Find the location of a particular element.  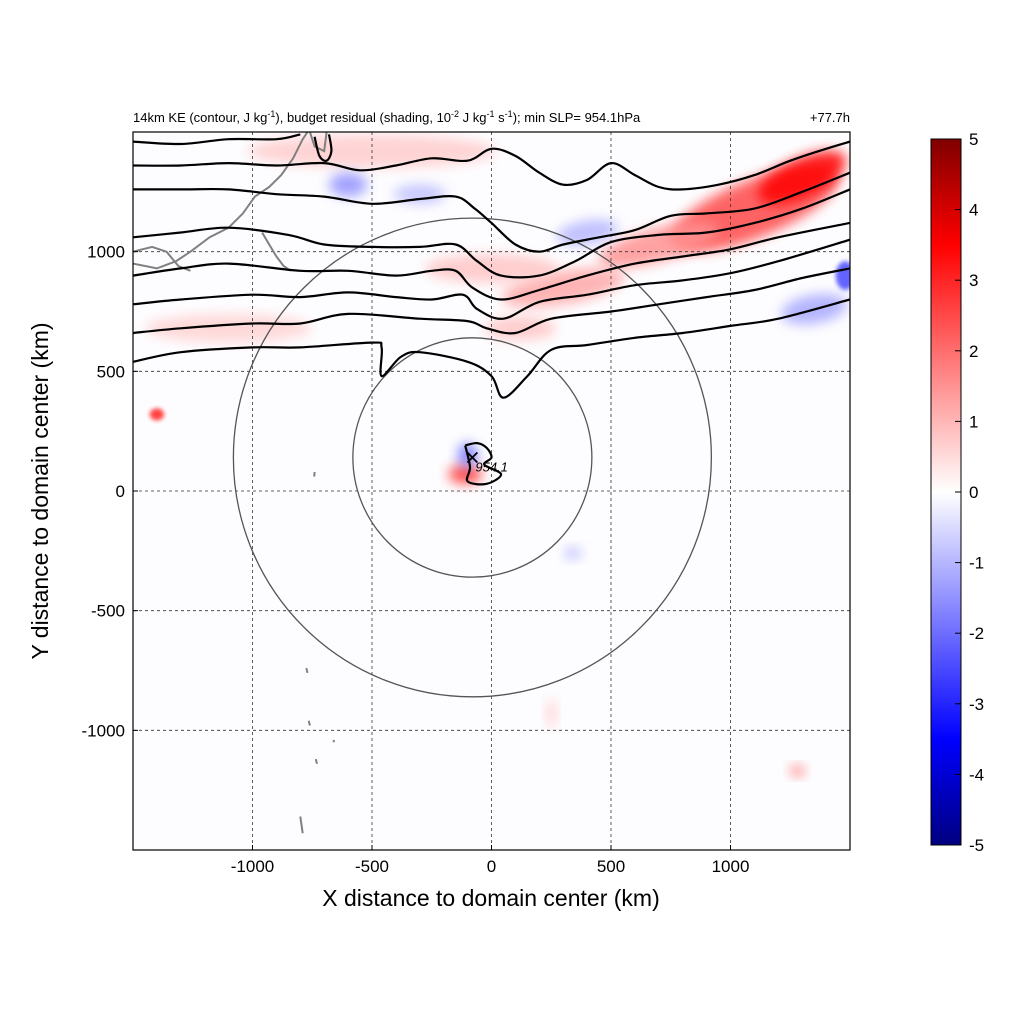

colorbar-tick-label: -2 is located at coordinates (976, 633).